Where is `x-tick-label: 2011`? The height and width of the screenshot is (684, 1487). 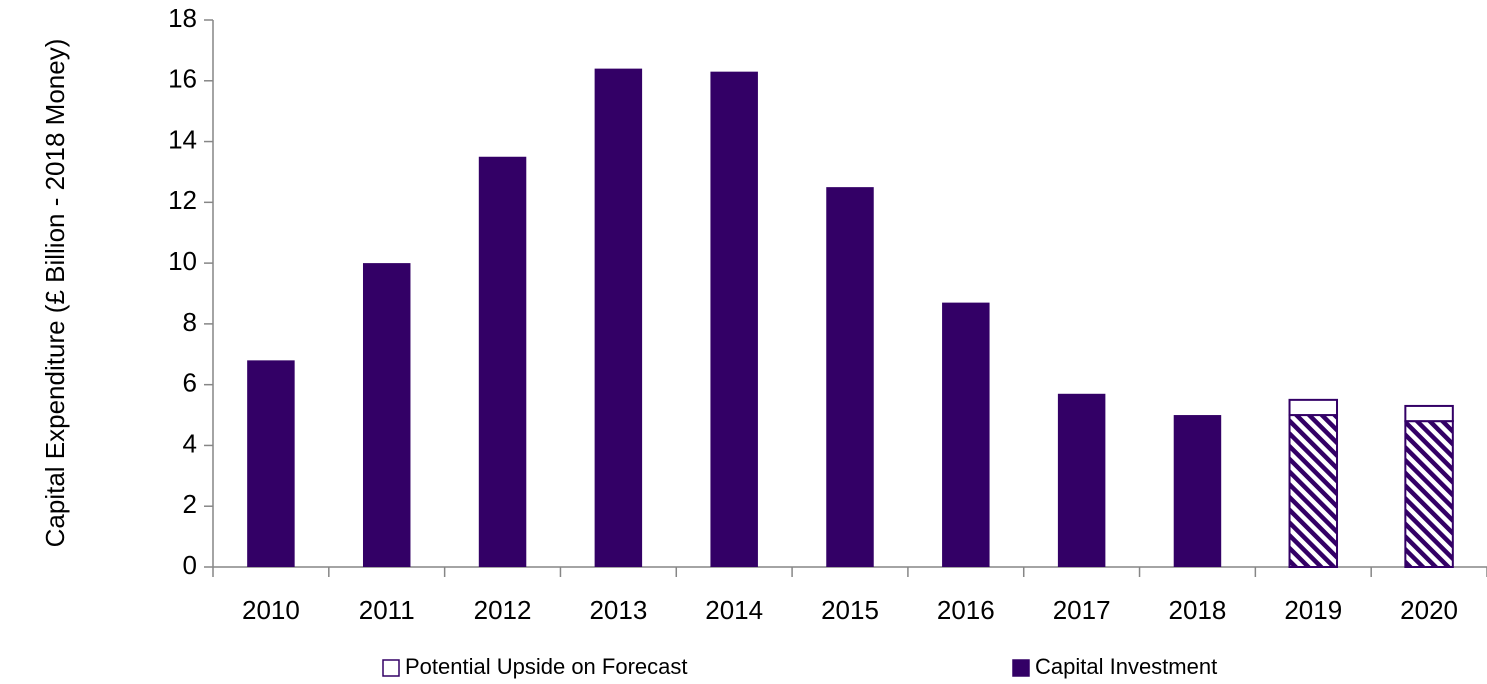 x-tick-label: 2011 is located at coordinates (387, 610).